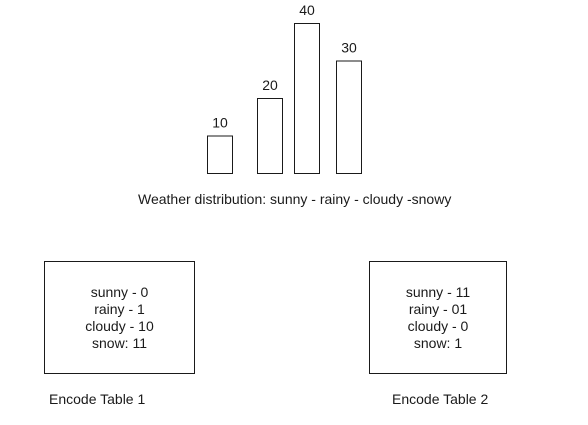  What do you see at coordinates (119, 308) in the screenshot?
I see `encode-table-1-line-rainy: rainy - 1` at bounding box center [119, 308].